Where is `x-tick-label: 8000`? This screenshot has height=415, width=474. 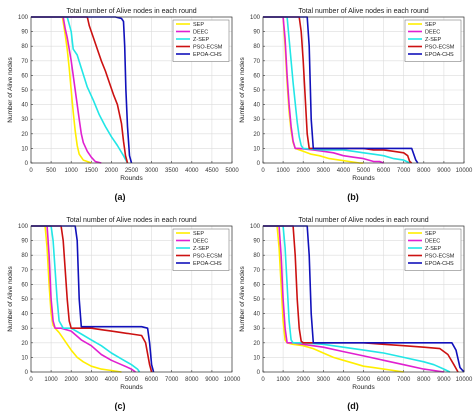
x-tick-label: 8000 is located at coordinates (192, 380).